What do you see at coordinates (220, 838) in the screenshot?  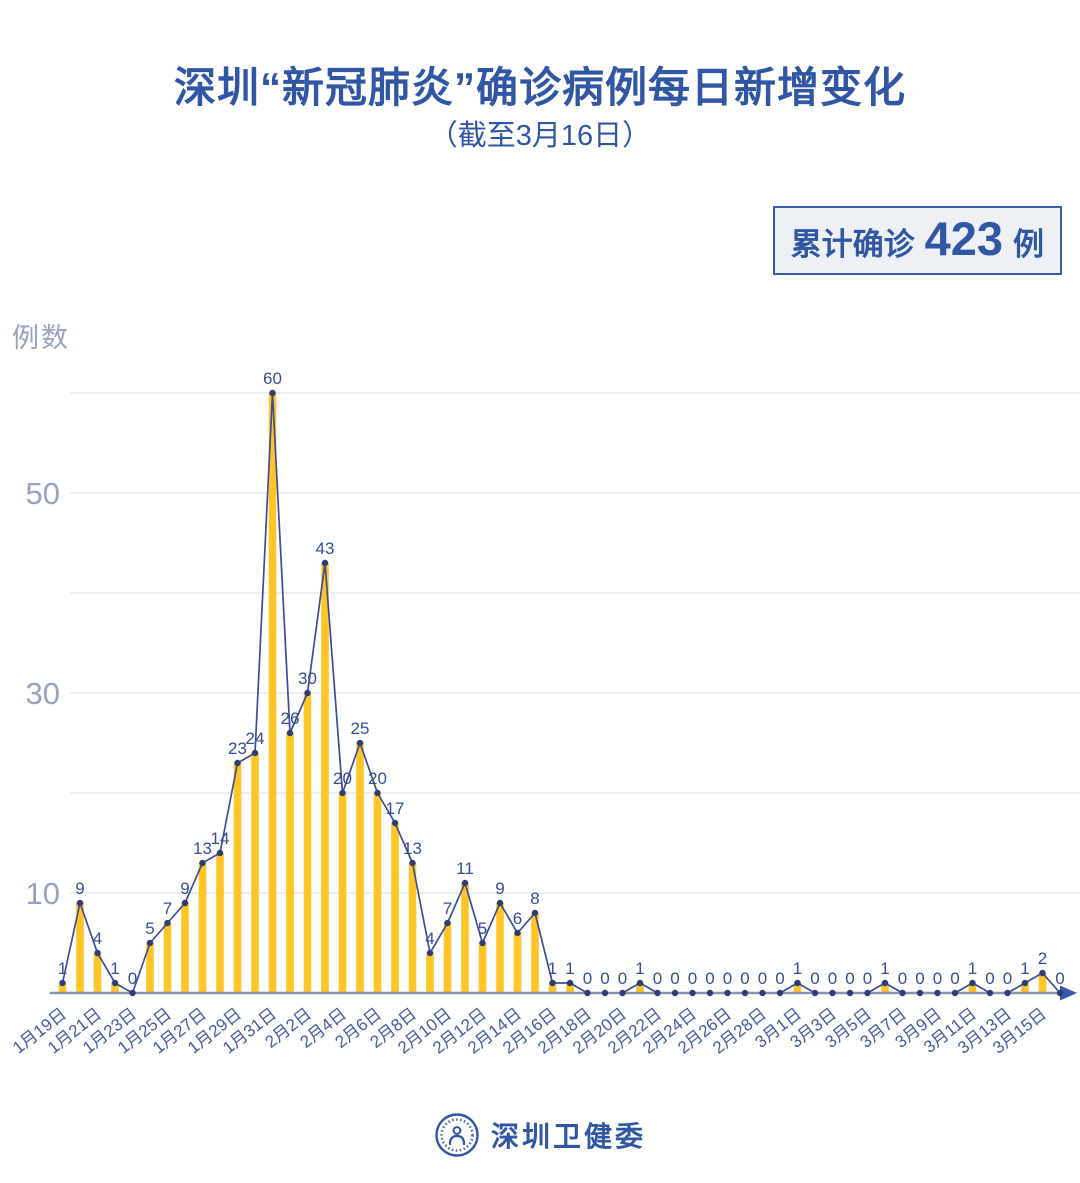 I see `value-label-1月28日: 14` at bounding box center [220, 838].